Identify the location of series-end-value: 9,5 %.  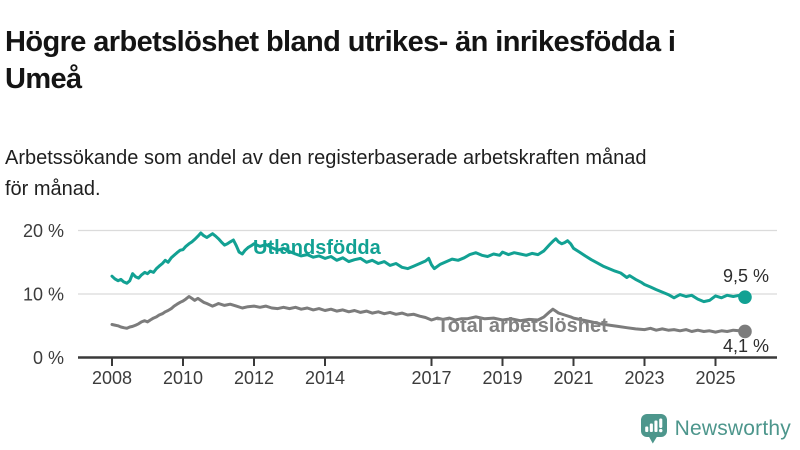
(746, 276).